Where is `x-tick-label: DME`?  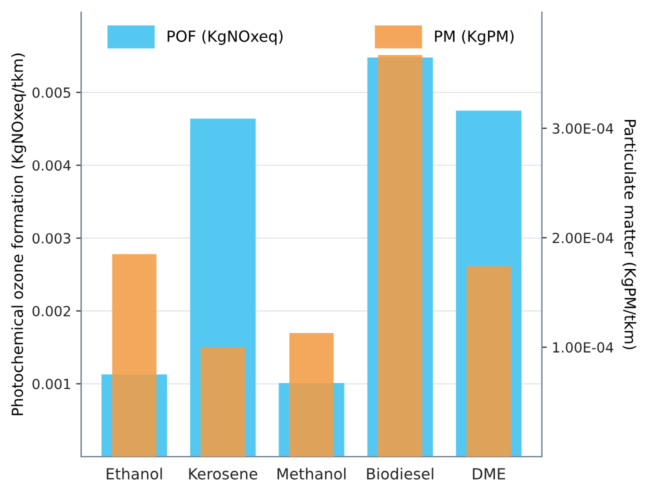
x-tick-label: DME is located at coordinates (489, 474).